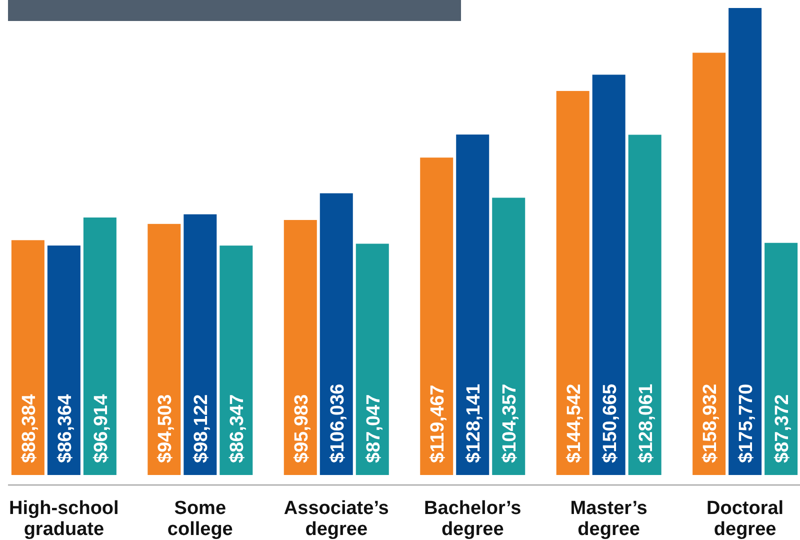 The width and height of the screenshot is (800, 540). What do you see at coordinates (574, 423) in the screenshot?
I see `data-label: $144,542` at bounding box center [574, 423].